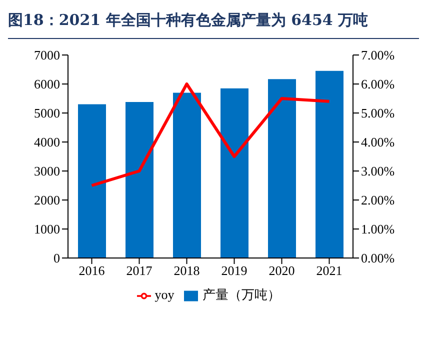  Describe the element at coordinates (47, 171) in the screenshot. I see `y-tick-label: 3000` at that location.